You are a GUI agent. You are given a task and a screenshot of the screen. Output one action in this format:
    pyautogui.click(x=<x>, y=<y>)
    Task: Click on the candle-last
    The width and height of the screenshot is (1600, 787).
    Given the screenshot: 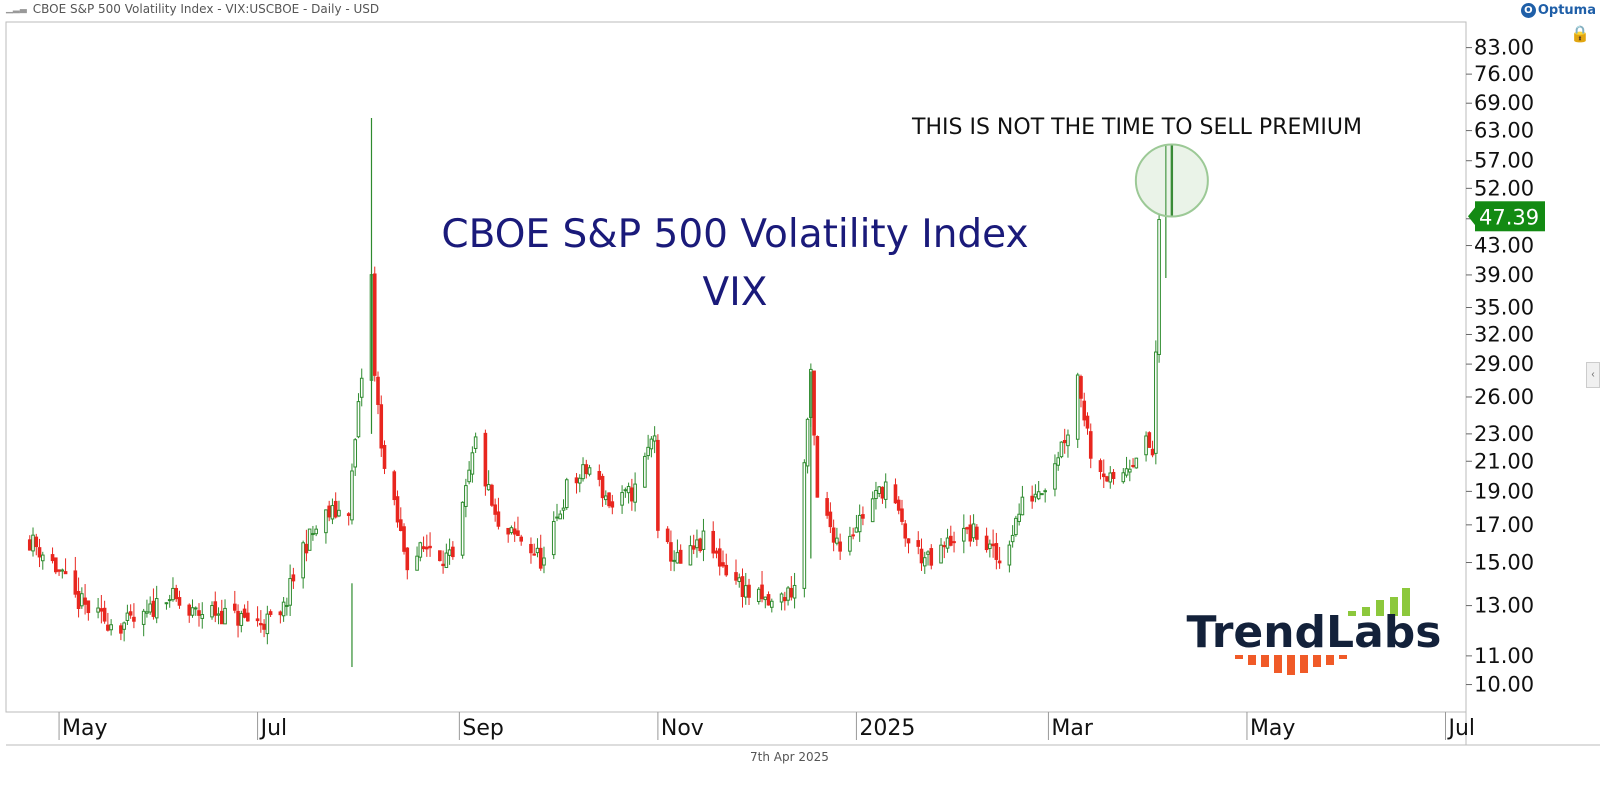 What is the action you would take?
    pyautogui.click(x=1169, y=211)
    